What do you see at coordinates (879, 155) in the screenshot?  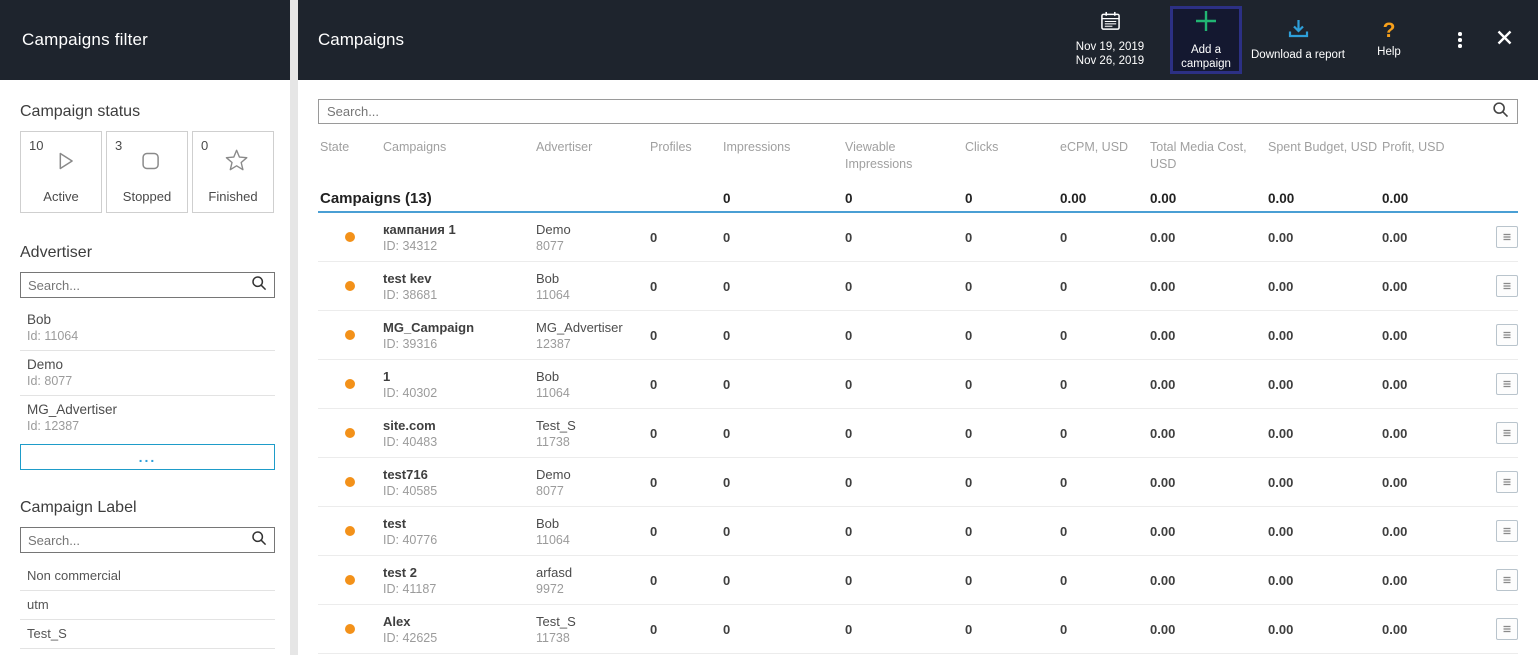 I see `column-header-viewable-impressions: Viewable Impressions` at bounding box center [879, 155].